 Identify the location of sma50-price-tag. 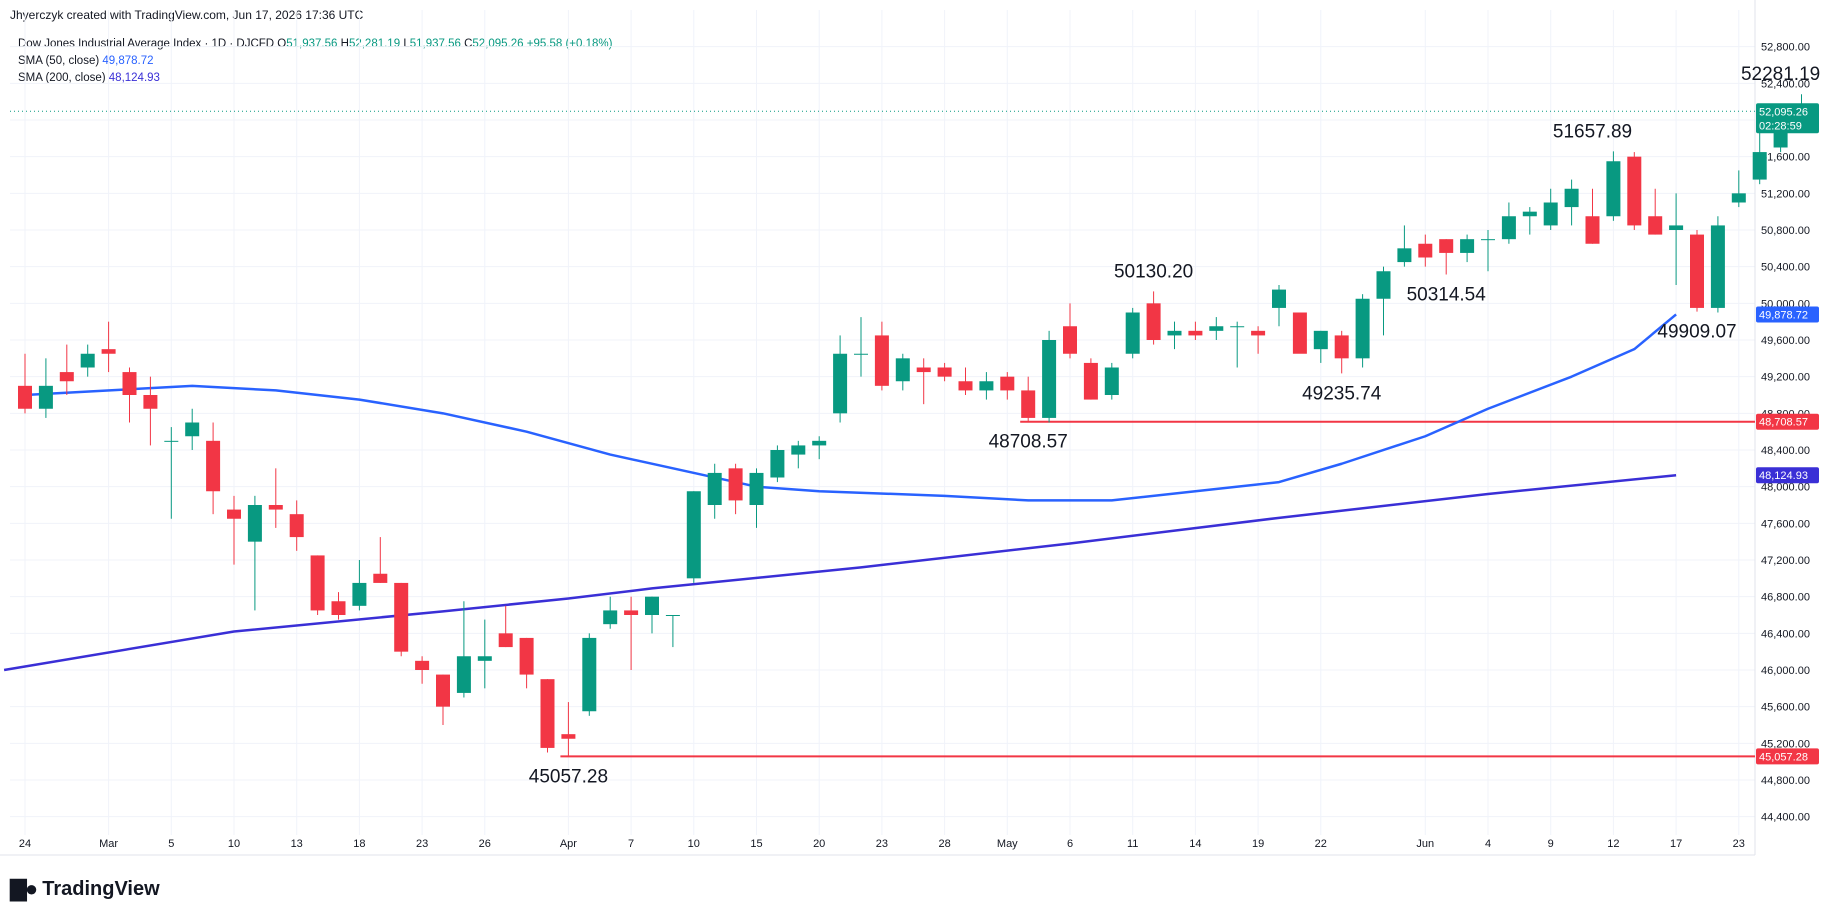
(1787, 314).